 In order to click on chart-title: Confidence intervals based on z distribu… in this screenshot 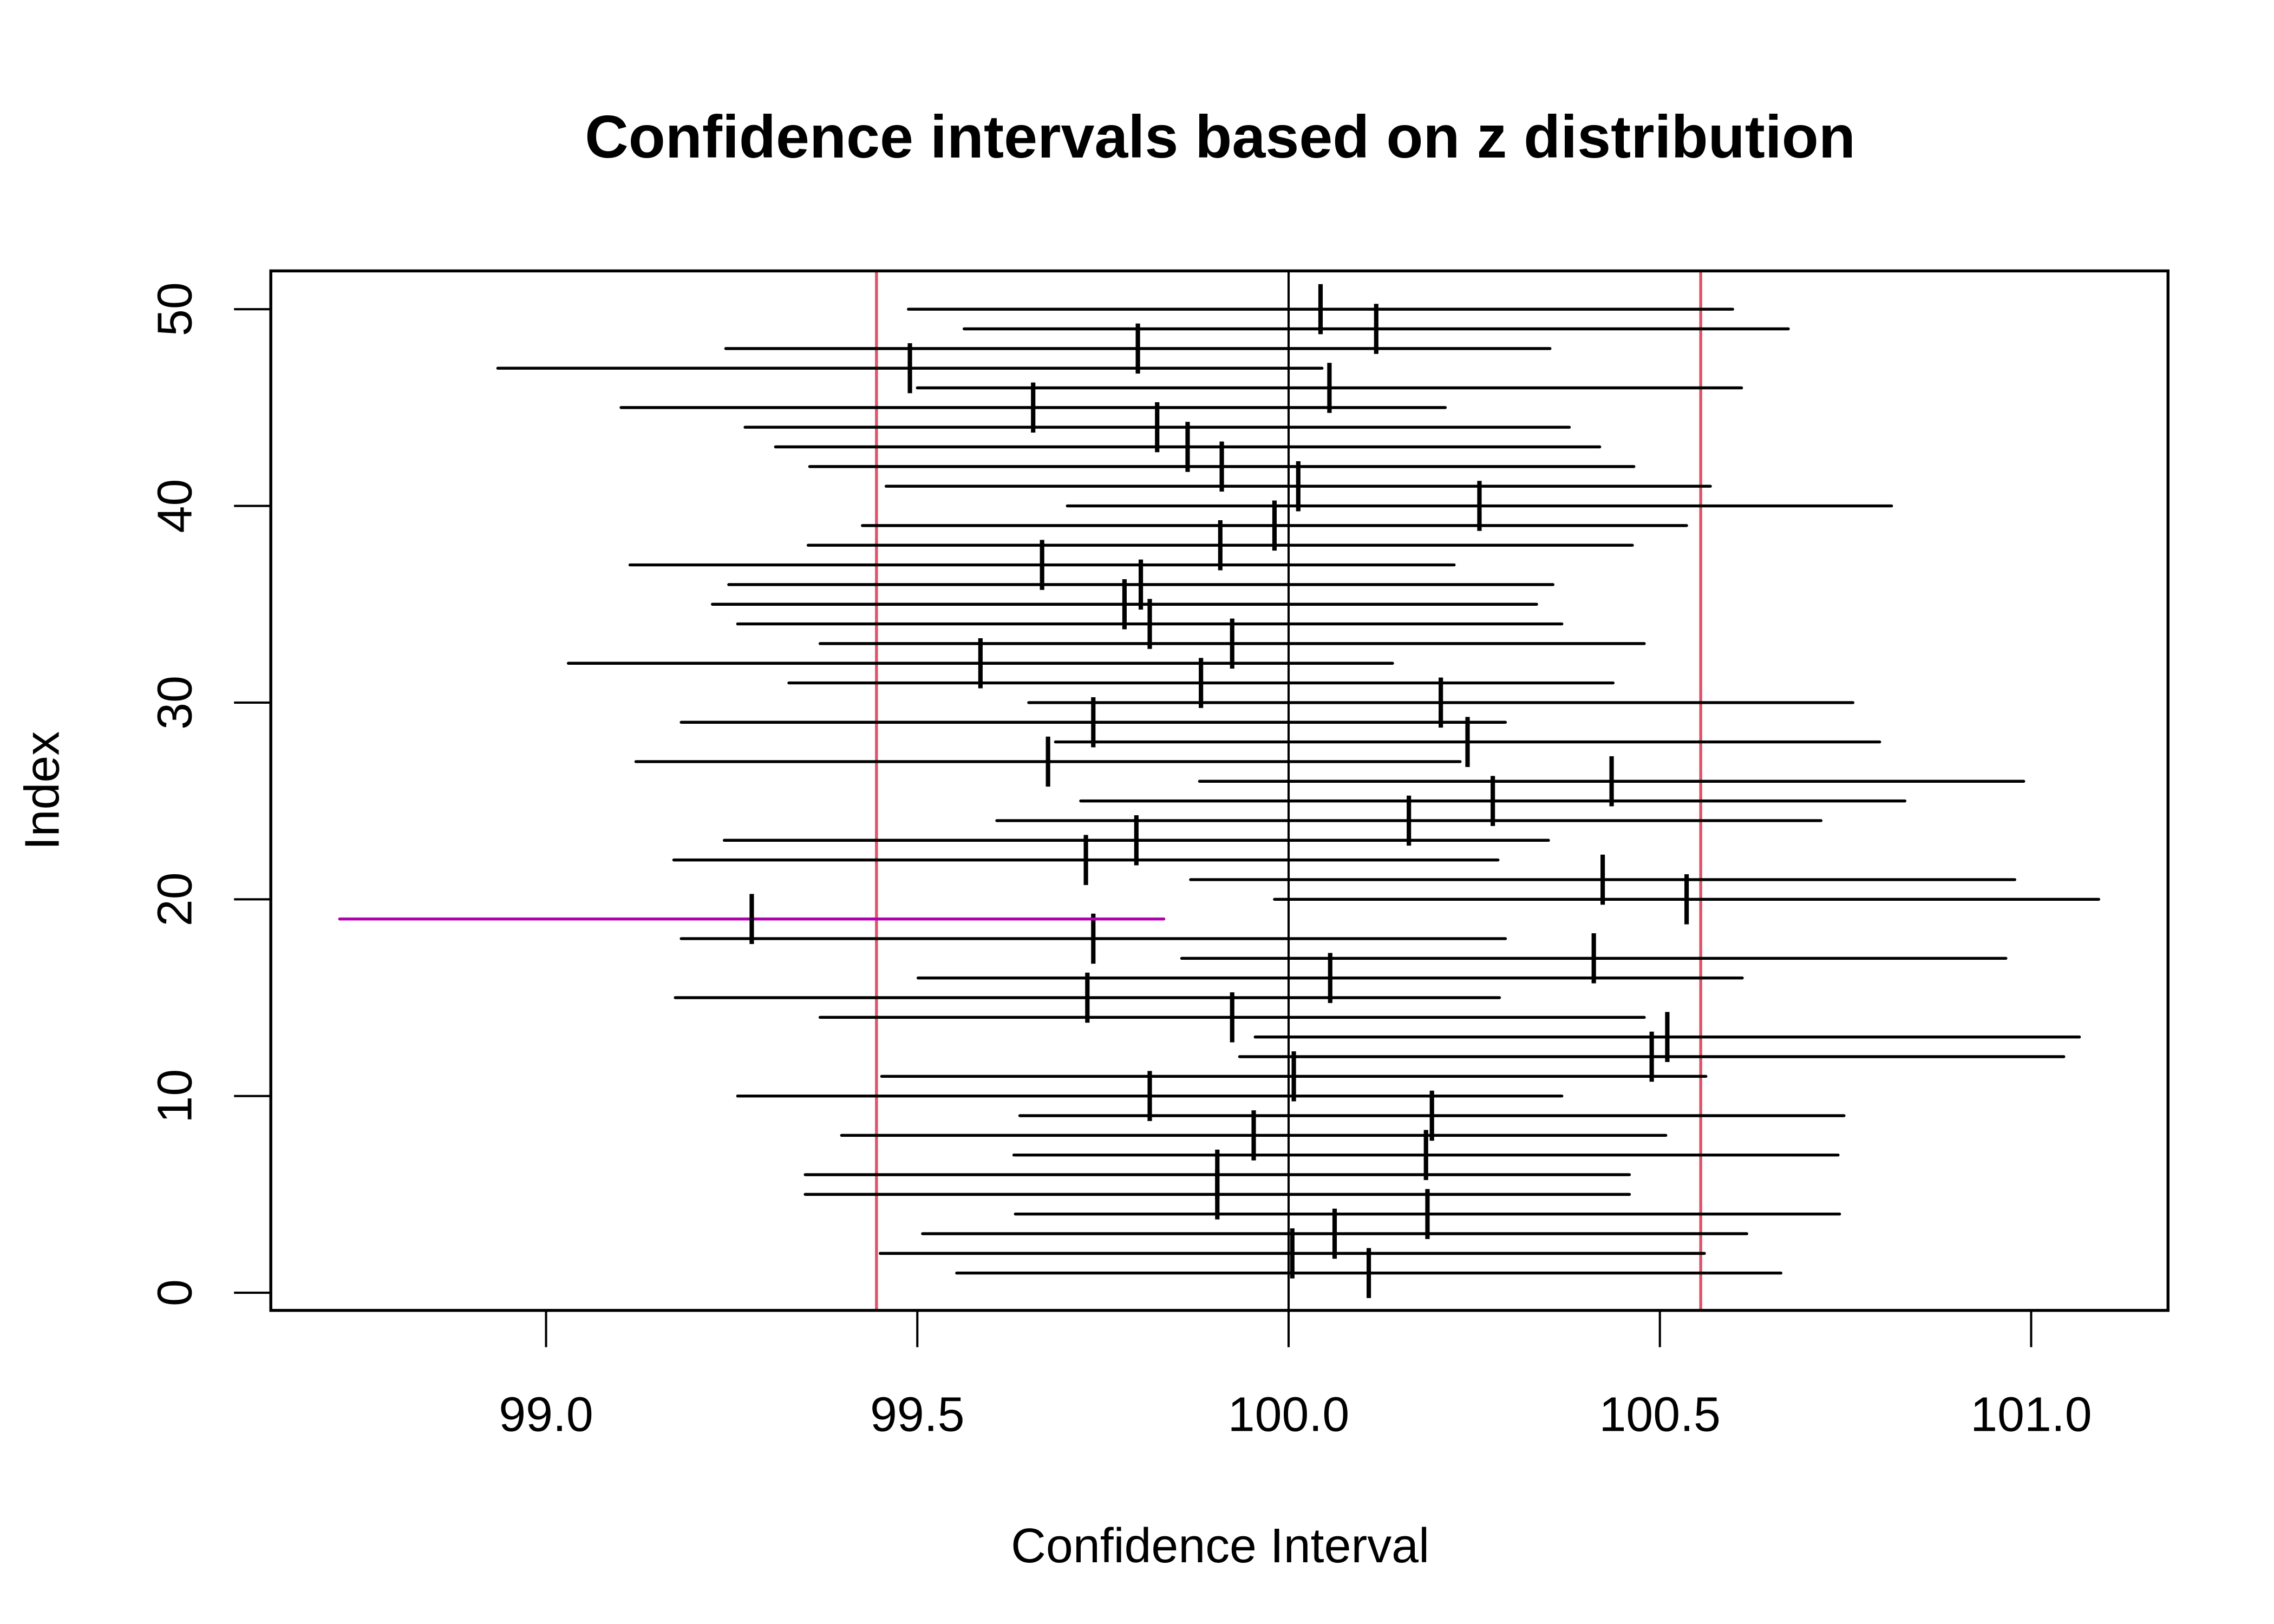, I will do `click(1220, 137)`.